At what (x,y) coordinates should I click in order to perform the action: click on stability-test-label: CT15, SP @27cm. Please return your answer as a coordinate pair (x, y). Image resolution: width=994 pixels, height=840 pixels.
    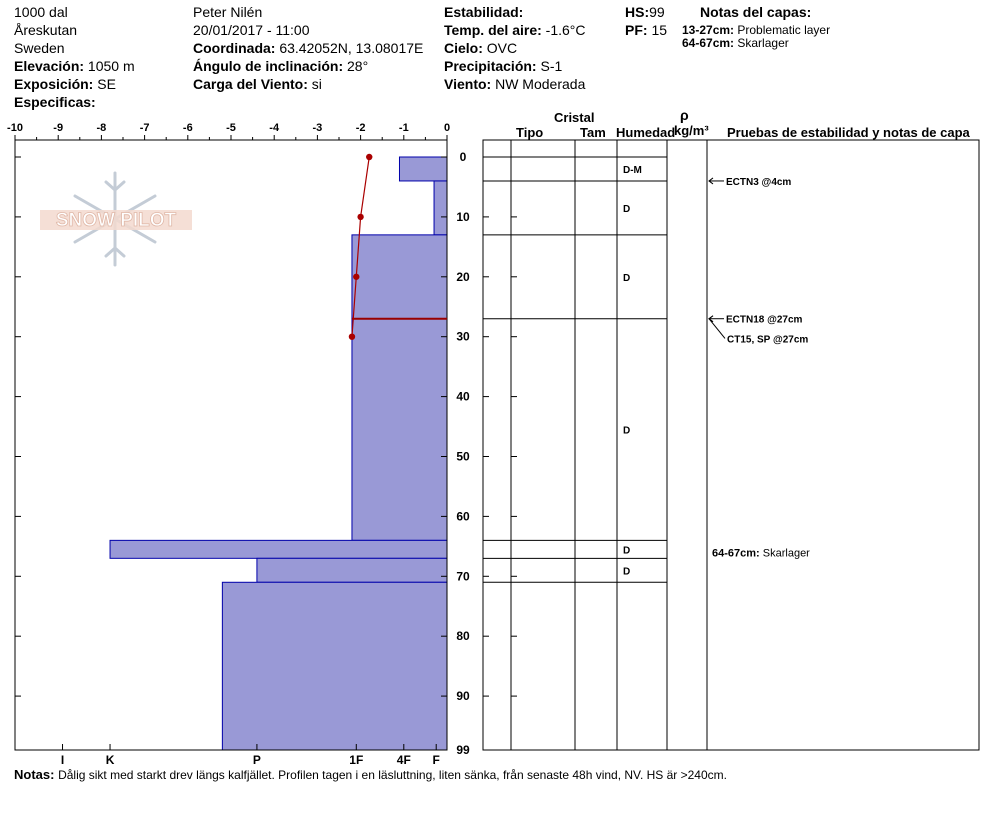
    Looking at the image, I should click on (767, 339).